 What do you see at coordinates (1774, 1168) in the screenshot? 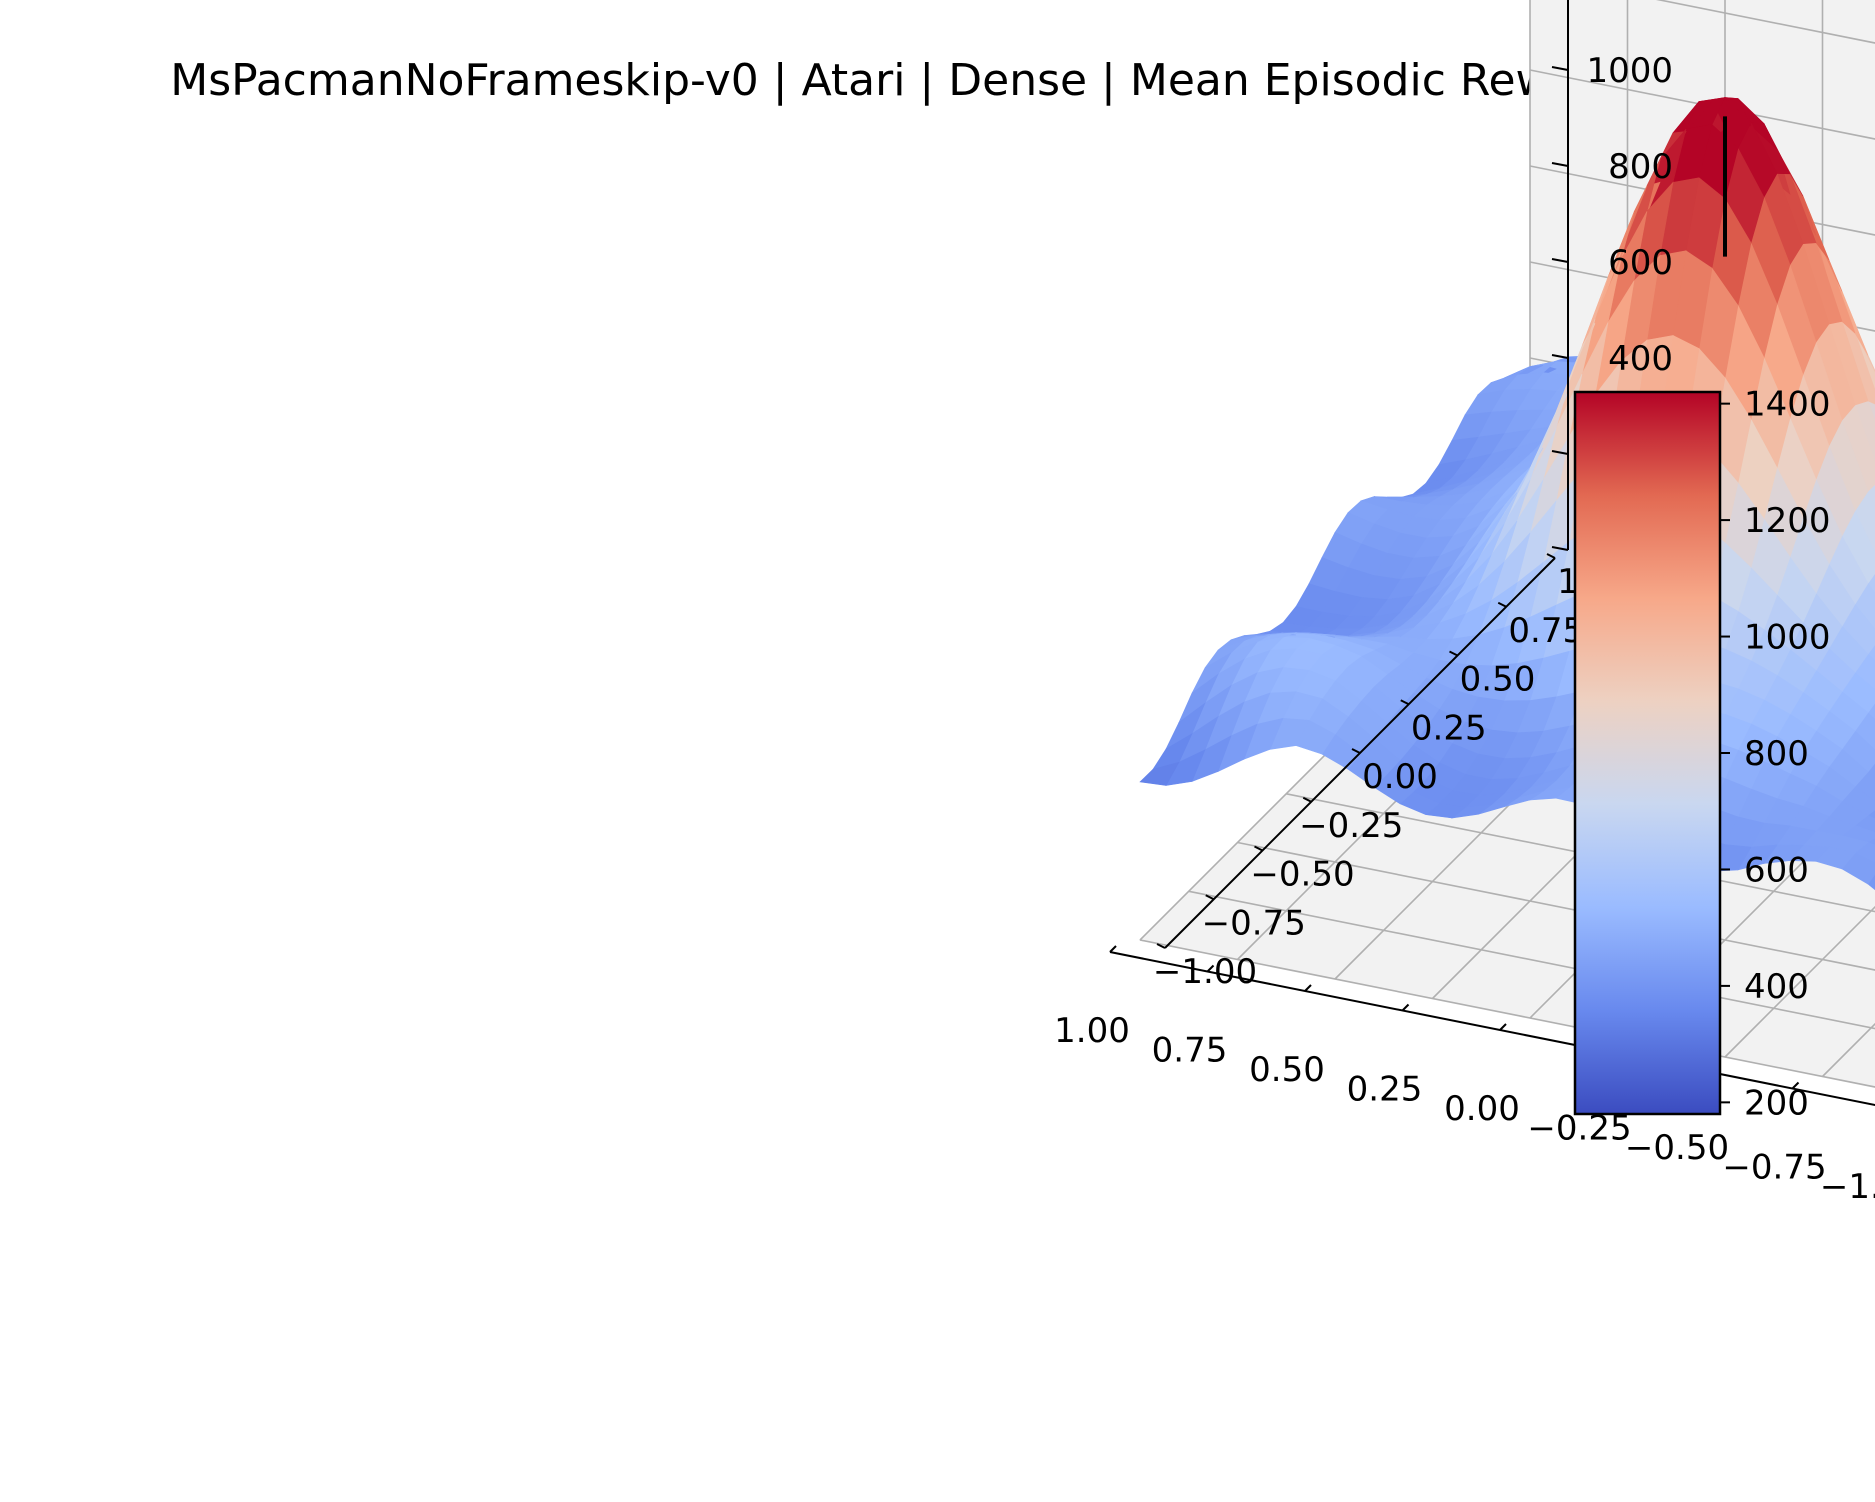
I see `x-tick-label: −0.75` at bounding box center [1774, 1168].